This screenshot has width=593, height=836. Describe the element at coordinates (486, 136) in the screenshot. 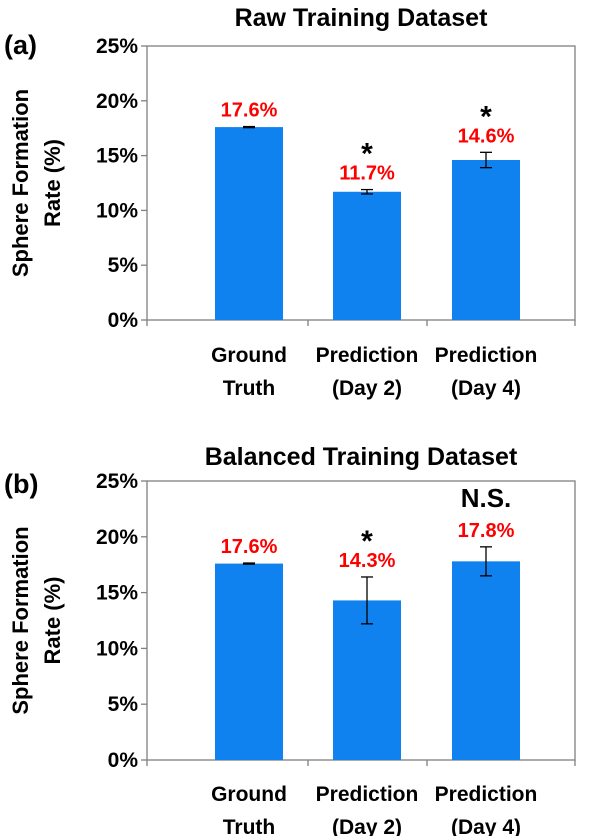

I see `data-label: 14.6%` at that location.